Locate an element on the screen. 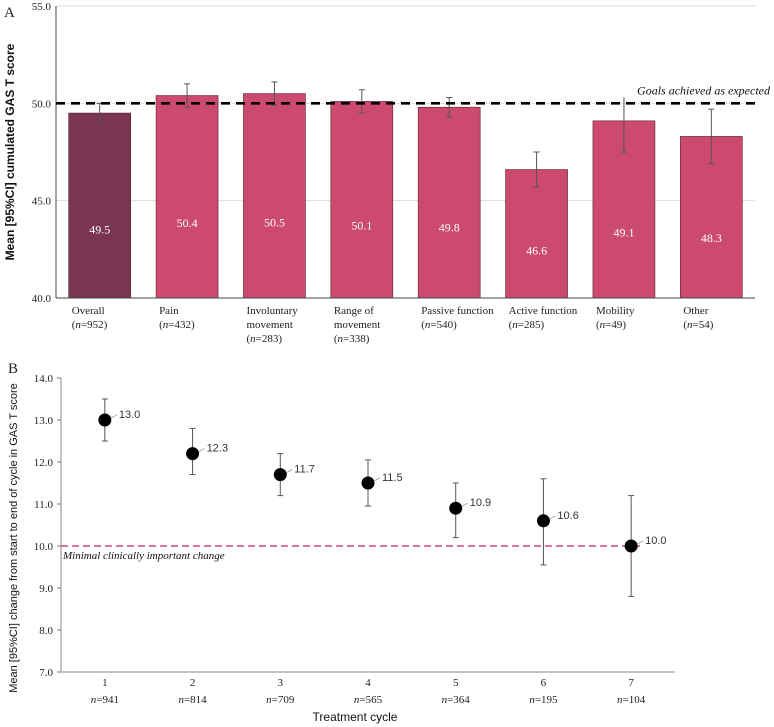 Image resolution: width=774 pixels, height=727 pixels. category-n-line: (n=432) is located at coordinates (177, 325).